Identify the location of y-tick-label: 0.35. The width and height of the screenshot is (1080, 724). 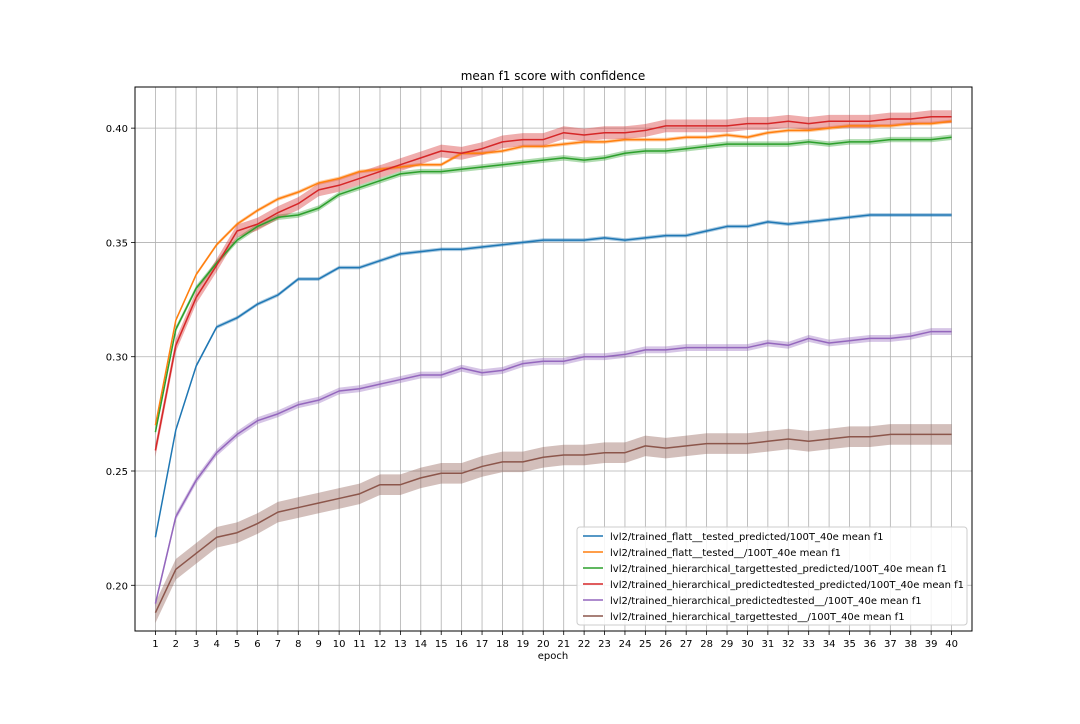
(117, 243).